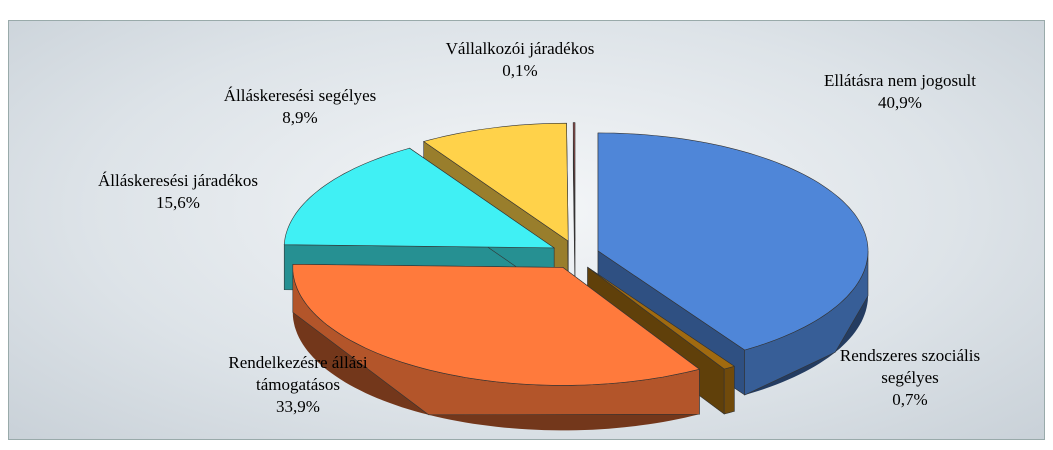  Describe the element at coordinates (900, 92) in the screenshot. I see `slice-label: Ellátásra nem jogosult 40,9%` at that location.